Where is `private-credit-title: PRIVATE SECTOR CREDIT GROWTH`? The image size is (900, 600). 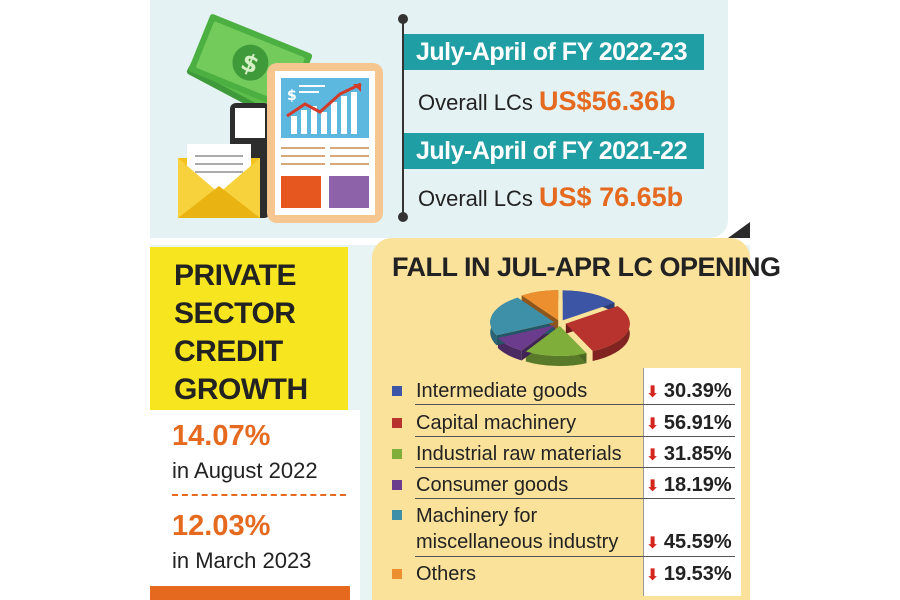 private-credit-title: PRIVATE SECTOR CREDIT GROWTH is located at coordinates (259, 333).